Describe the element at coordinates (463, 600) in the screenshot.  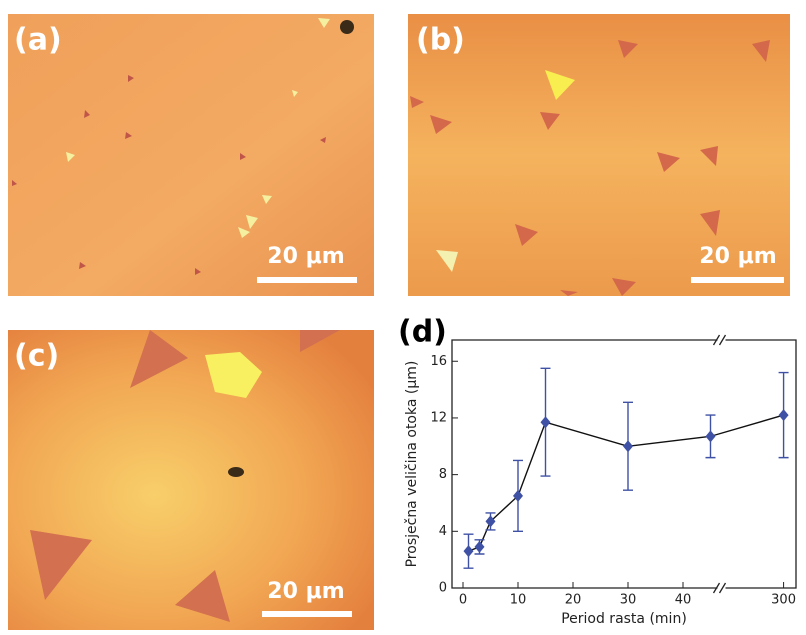
I see `x-tick-label: 0` at that location.